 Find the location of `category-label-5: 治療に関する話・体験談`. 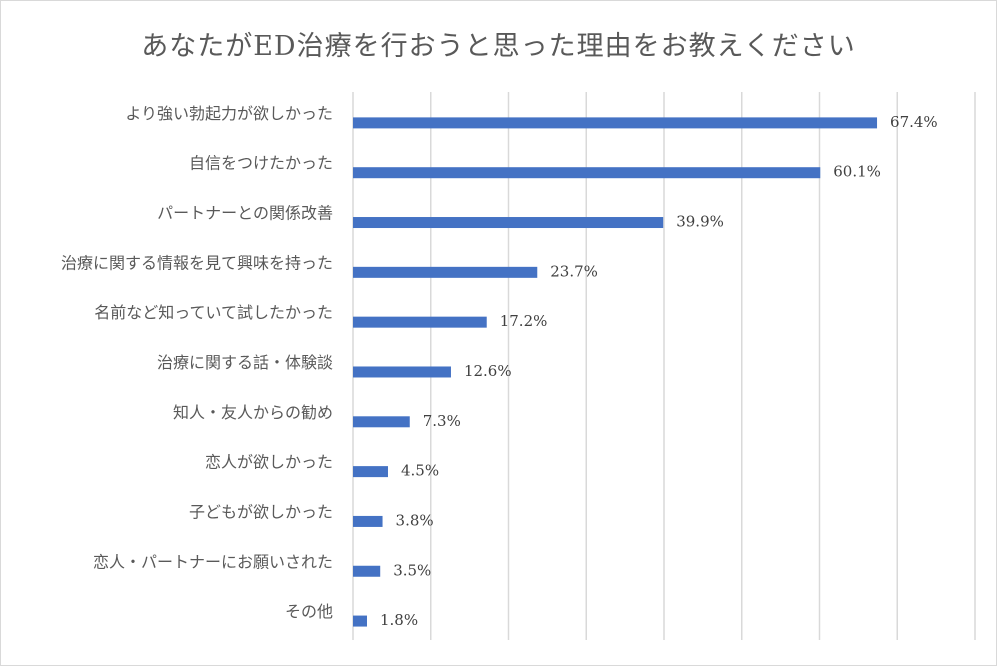

category-label-5: 治療に関する話・体験談 is located at coordinates (245, 362).